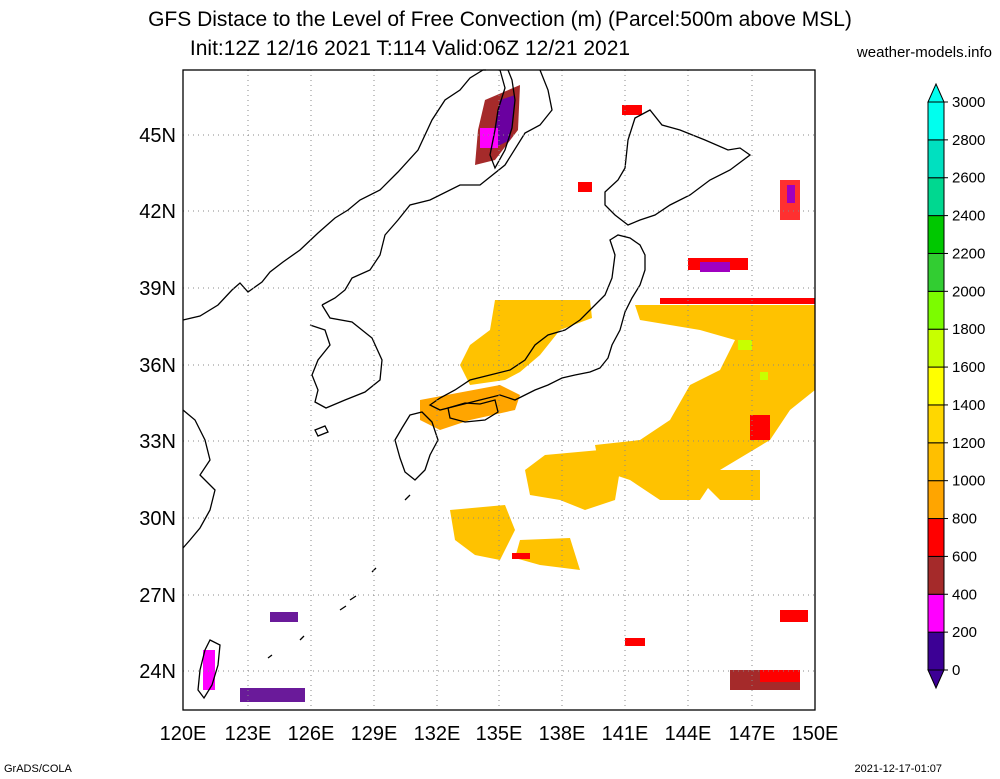 This screenshot has width=1000, height=779. I want to click on field-patch-red-se, so click(780, 676).